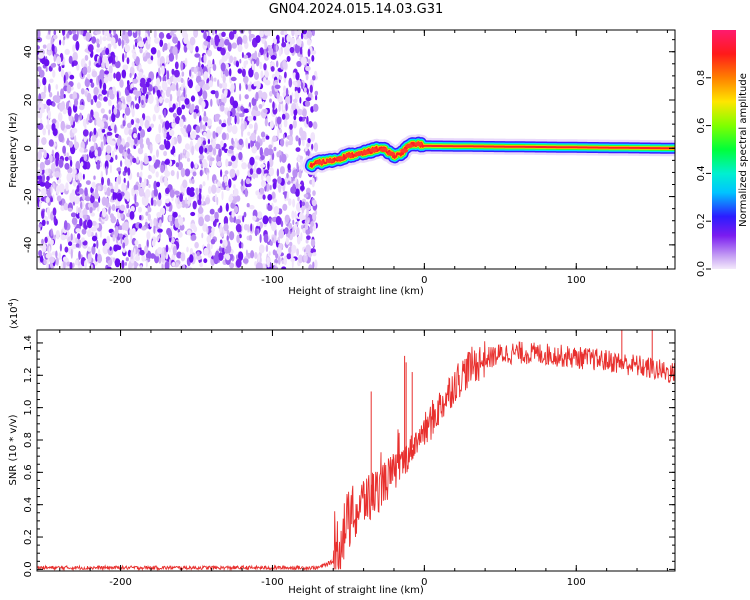  What do you see at coordinates (13, 449) in the screenshot?
I see `snr-ylabel: SNR (10 * v/v)` at bounding box center [13, 449].